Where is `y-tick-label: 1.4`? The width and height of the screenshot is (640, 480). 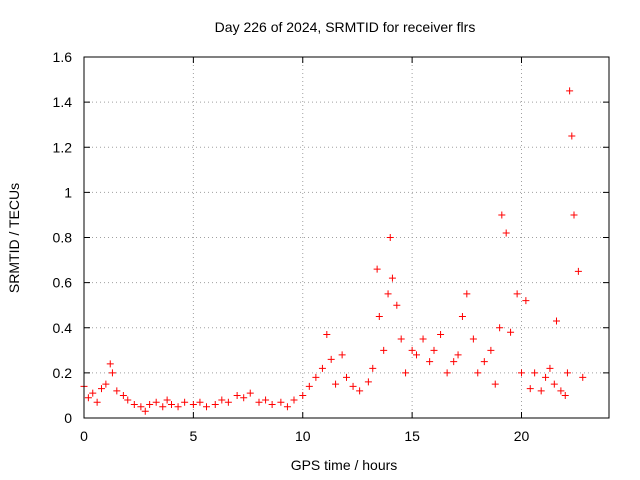 y-tick-label: 1.4 is located at coordinates (63, 102).